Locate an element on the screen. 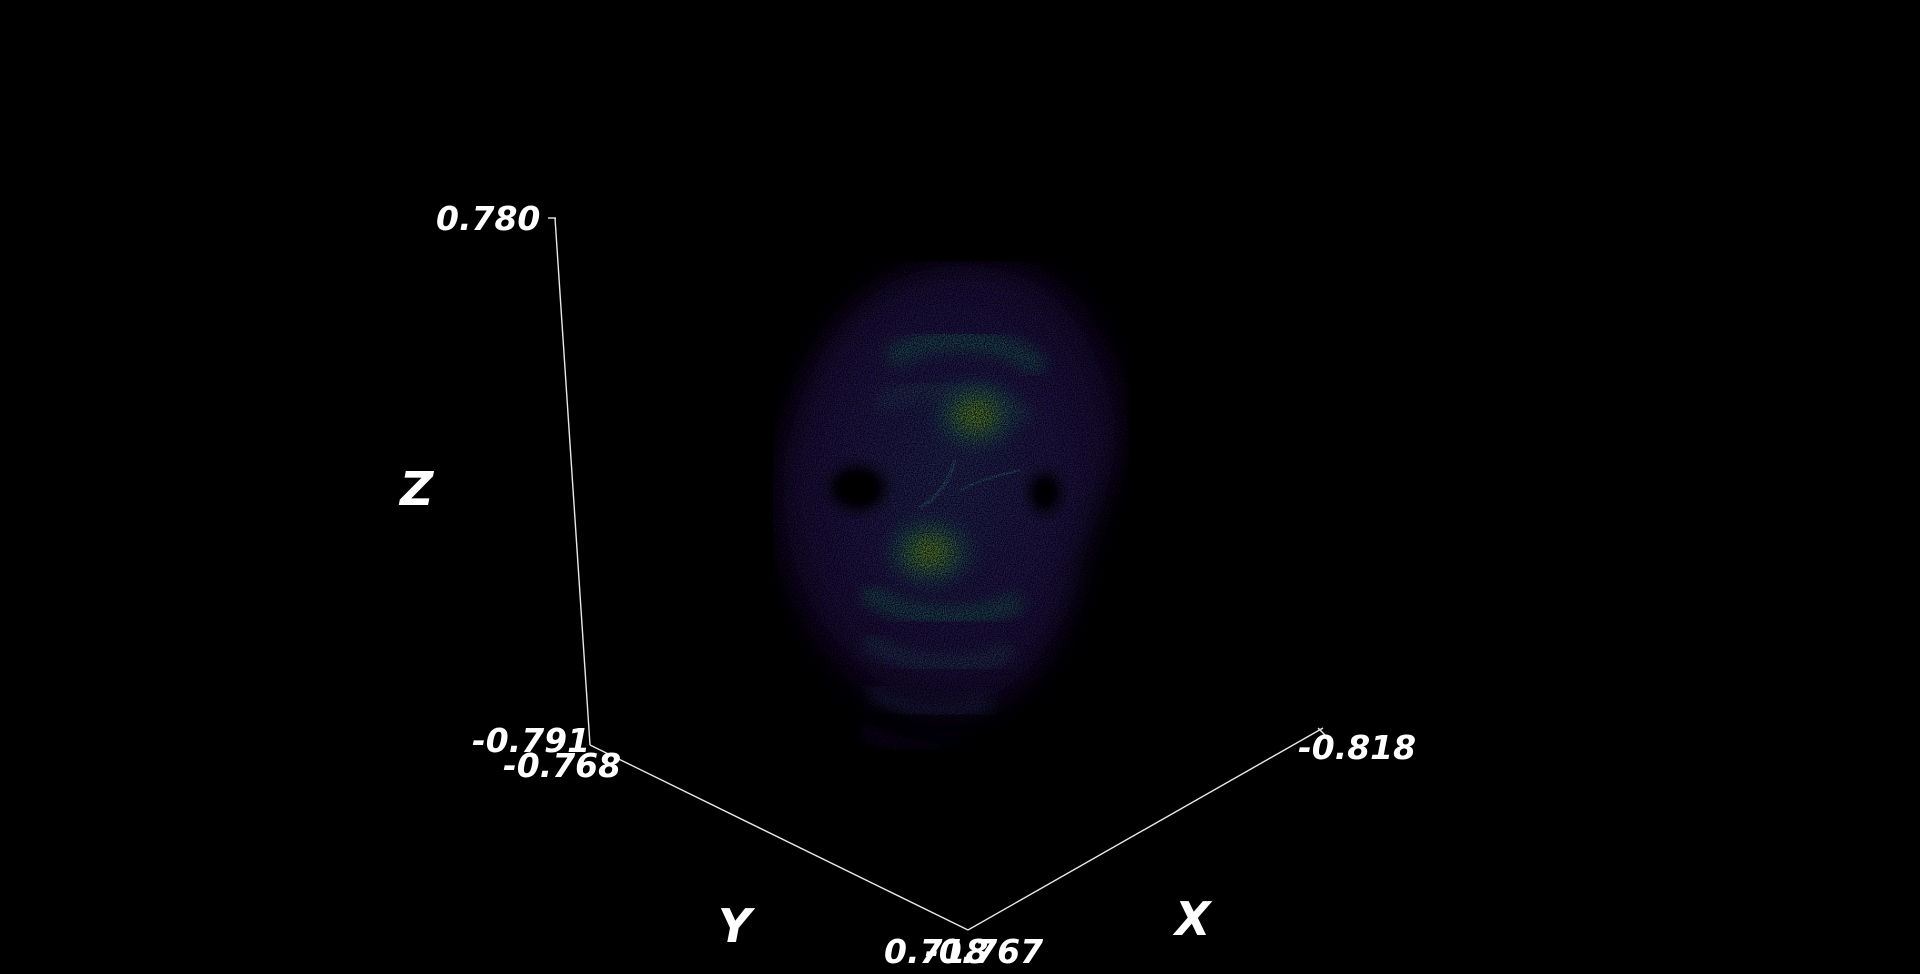 The width and height of the screenshot is (1920, 974). y-axis-line is located at coordinates (779, 837).